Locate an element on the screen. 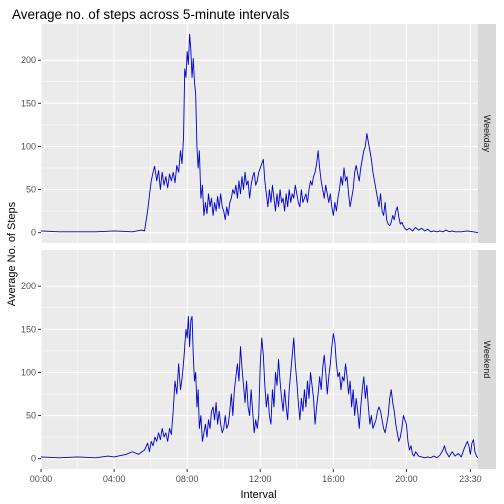  x-axis-title: Interval is located at coordinates (258, 495).